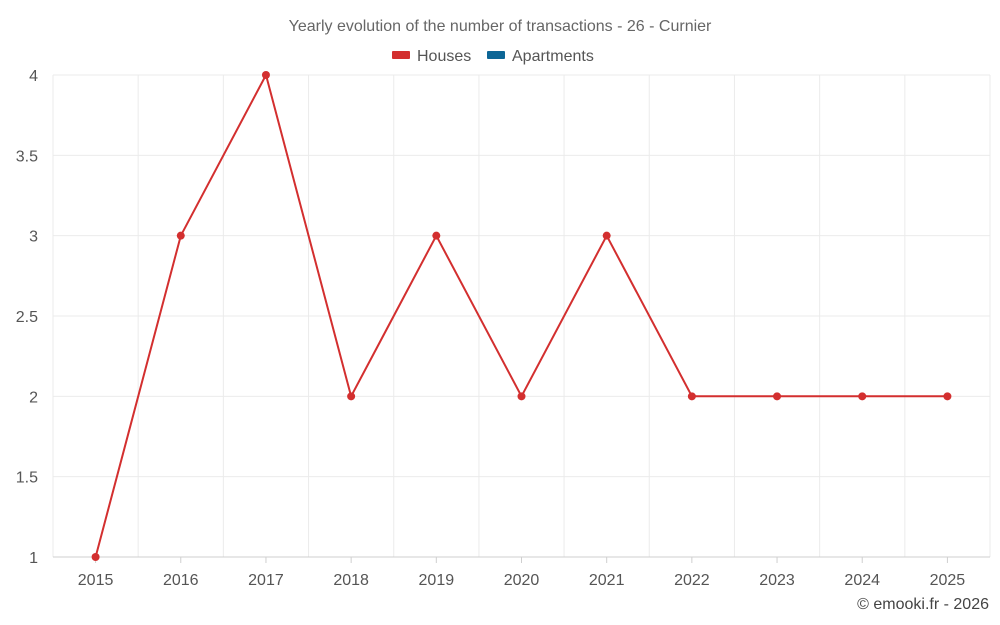 The height and width of the screenshot is (625, 1000). What do you see at coordinates (27, 156) in the screenshot?
I see `y-tick-label: 3.5` at bounding box center [27, 156].